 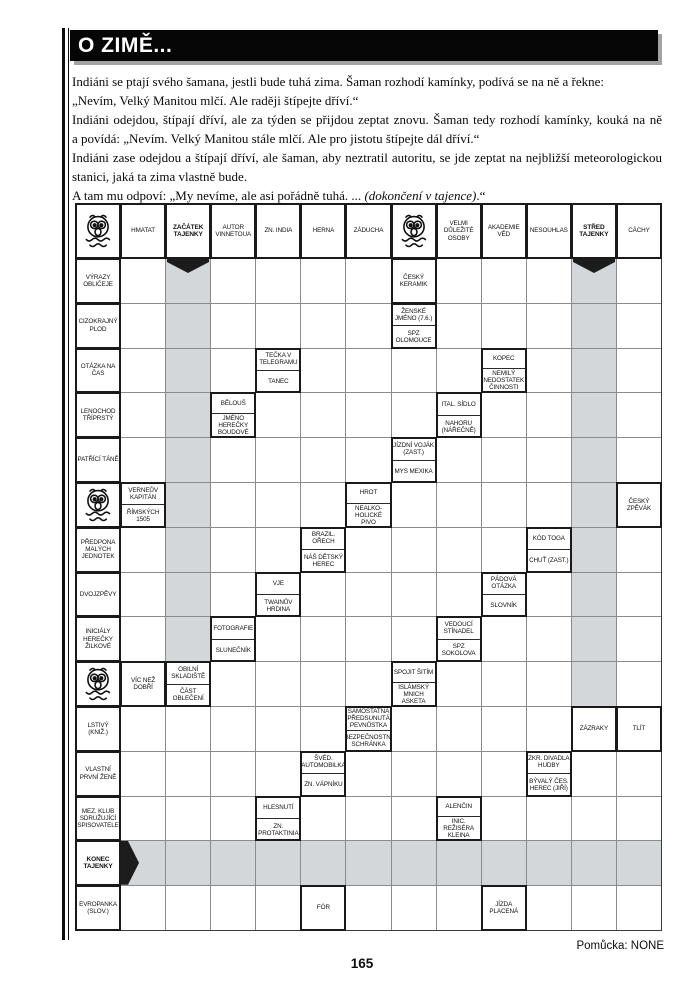 What do you see at coordinates (143, 516) in the screenshot?
I see `clue-bottom: ŘÍMSKÝCH 1505` at bounding box center [143, 516].